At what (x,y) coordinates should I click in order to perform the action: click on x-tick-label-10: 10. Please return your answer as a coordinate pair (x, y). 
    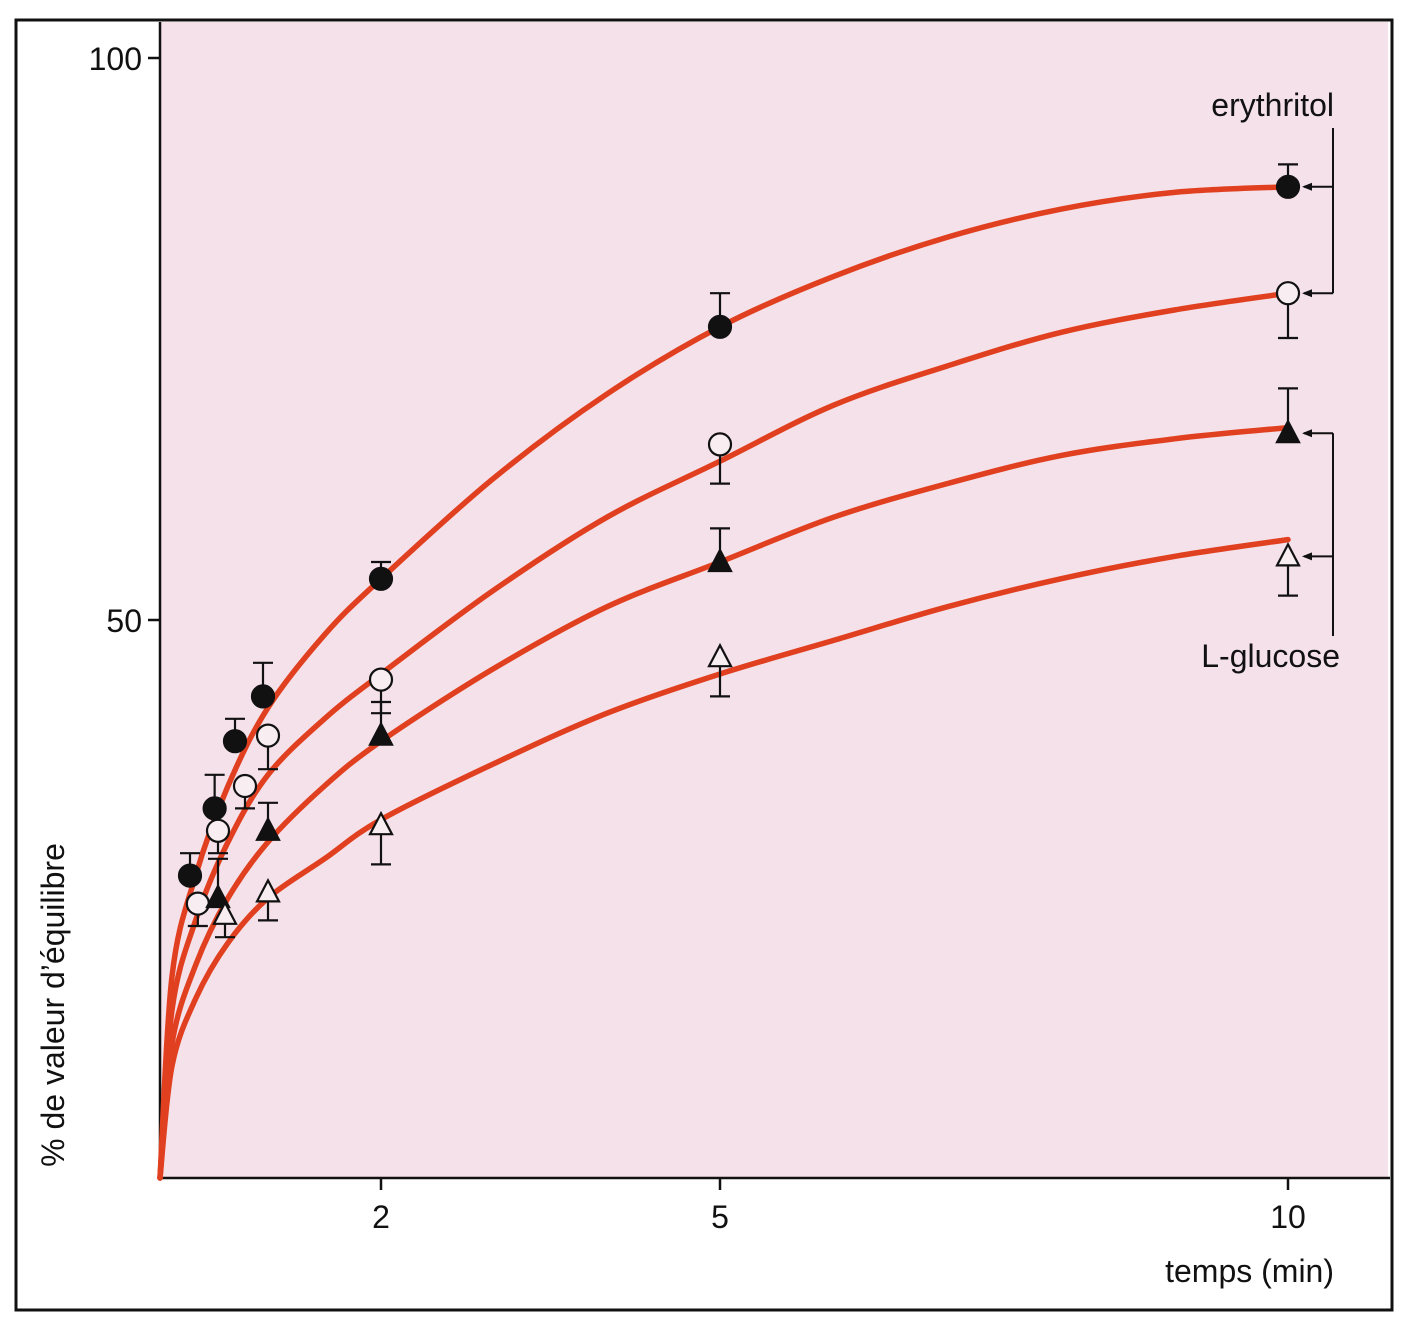
    Looking at the image, I should click on (1288, 1217).